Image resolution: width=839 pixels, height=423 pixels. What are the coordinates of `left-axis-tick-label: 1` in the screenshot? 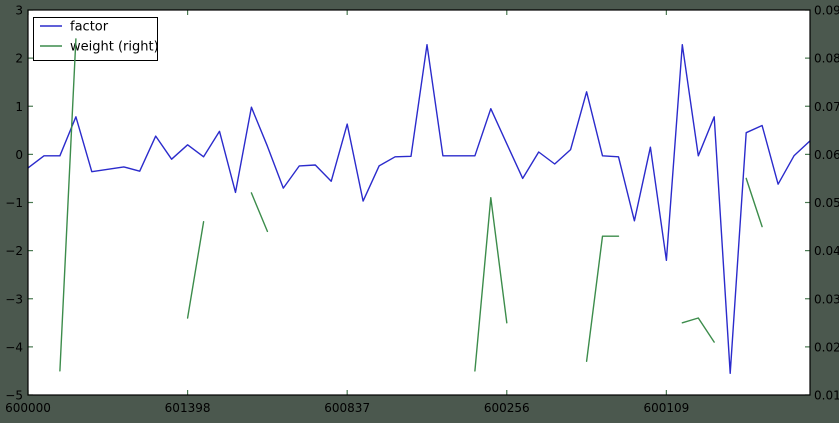 It's located at (19, 107).